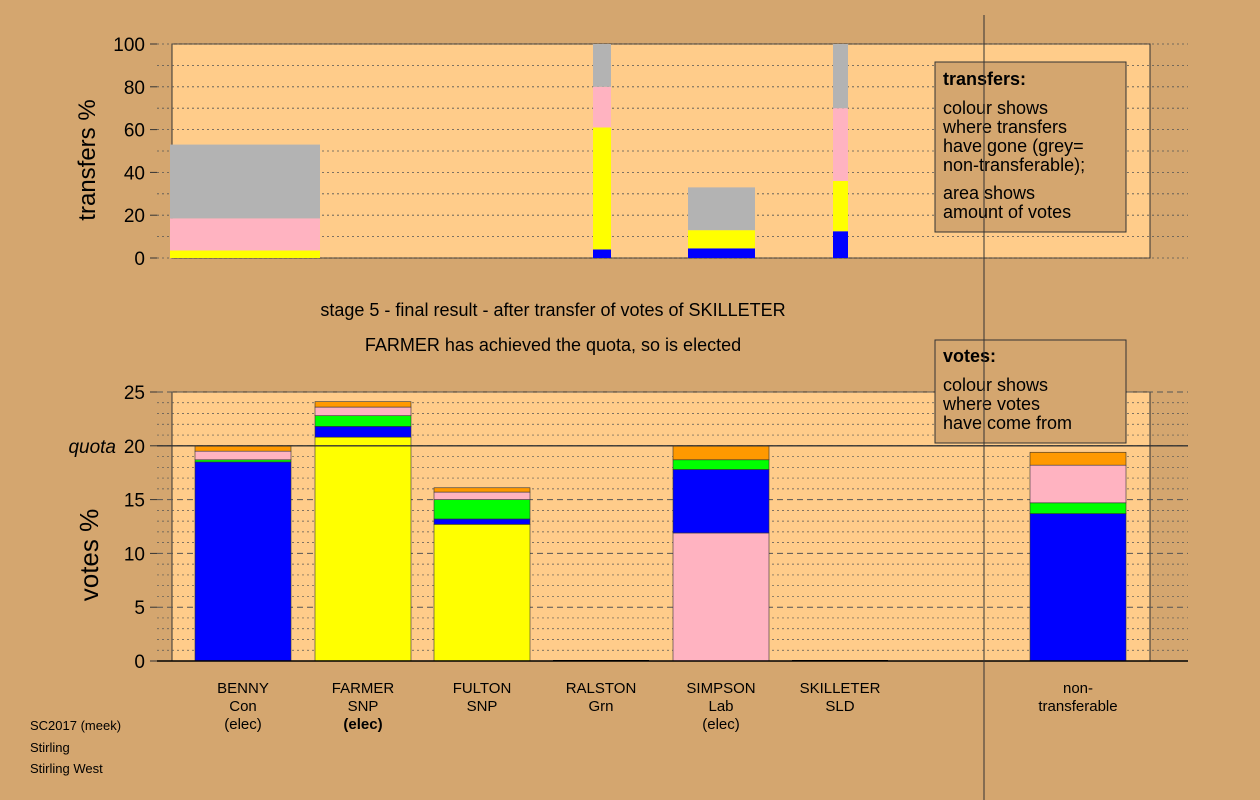 The height and width of the screenshot is (800, 1260). I want to click on transfers-legend-line: have gone (grey=, so click(1013, 146).